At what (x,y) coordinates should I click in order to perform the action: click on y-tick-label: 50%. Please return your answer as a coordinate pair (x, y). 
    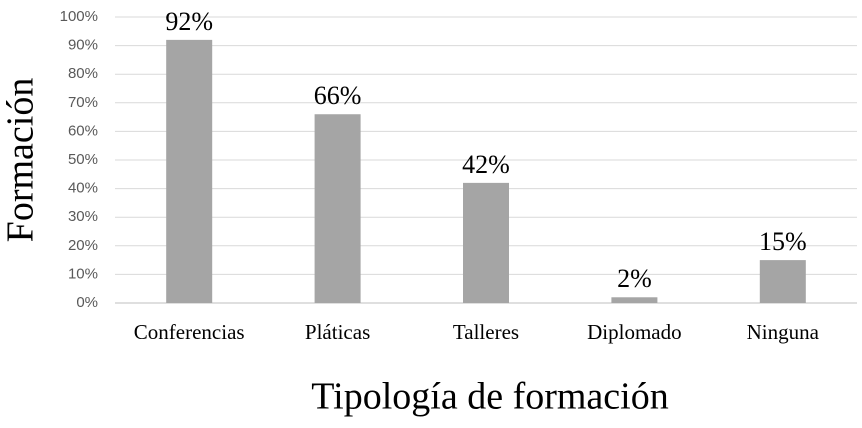
    Looking at the image, I should click on (83, 159).